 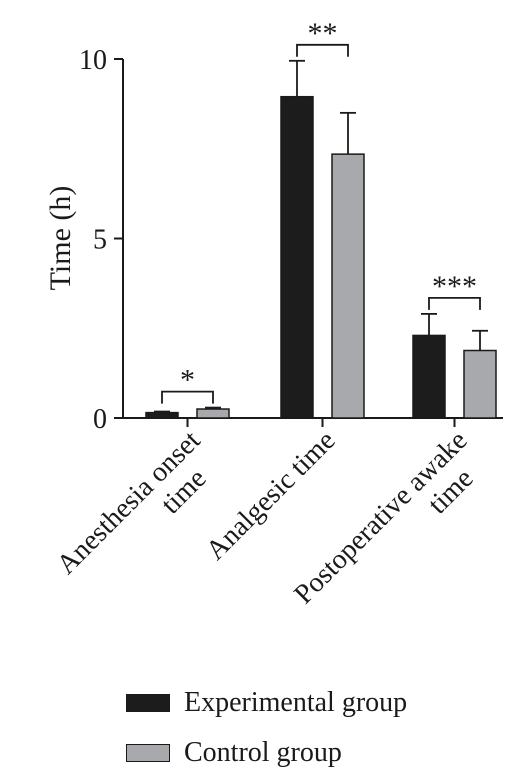 I want to click on y-tick-label: 0, so click(x=100, y=419).